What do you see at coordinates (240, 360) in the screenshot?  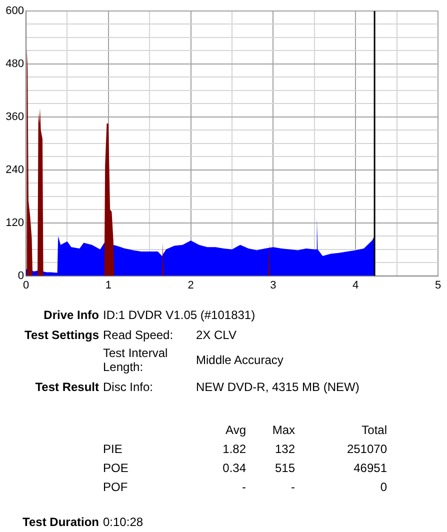 I see `text: Middle Accuracy` at bounding box center [240, 360].